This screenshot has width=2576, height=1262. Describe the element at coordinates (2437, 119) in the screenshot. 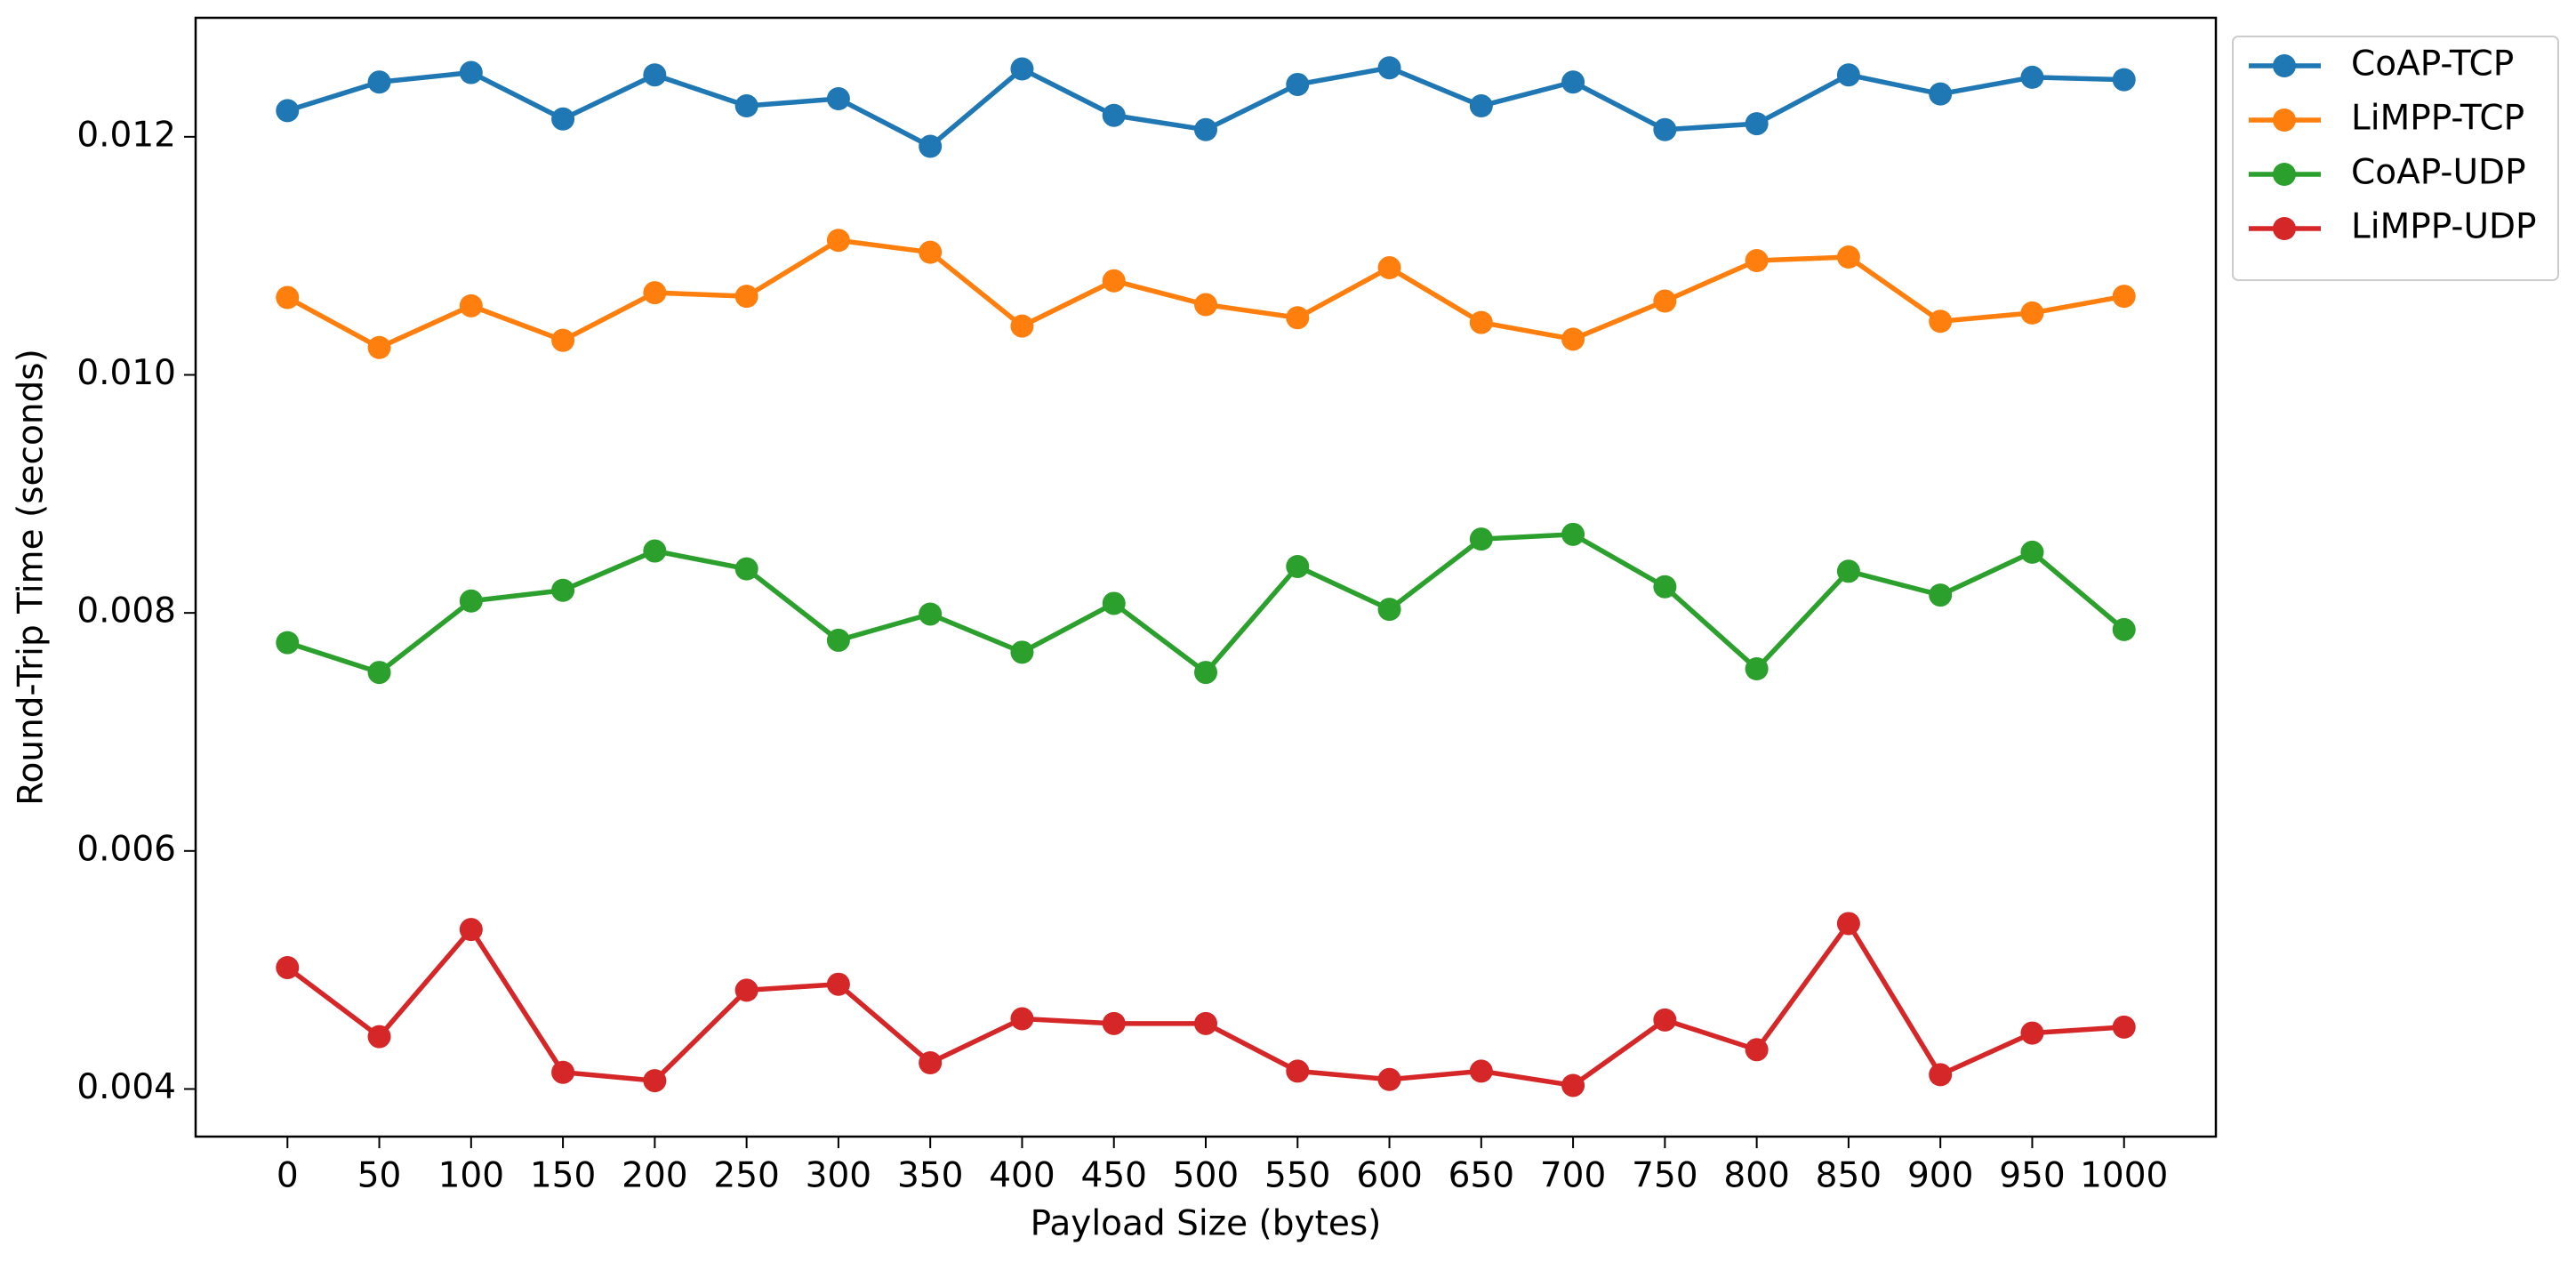

I see `legend-label: LiMPP-TCP` at that location.